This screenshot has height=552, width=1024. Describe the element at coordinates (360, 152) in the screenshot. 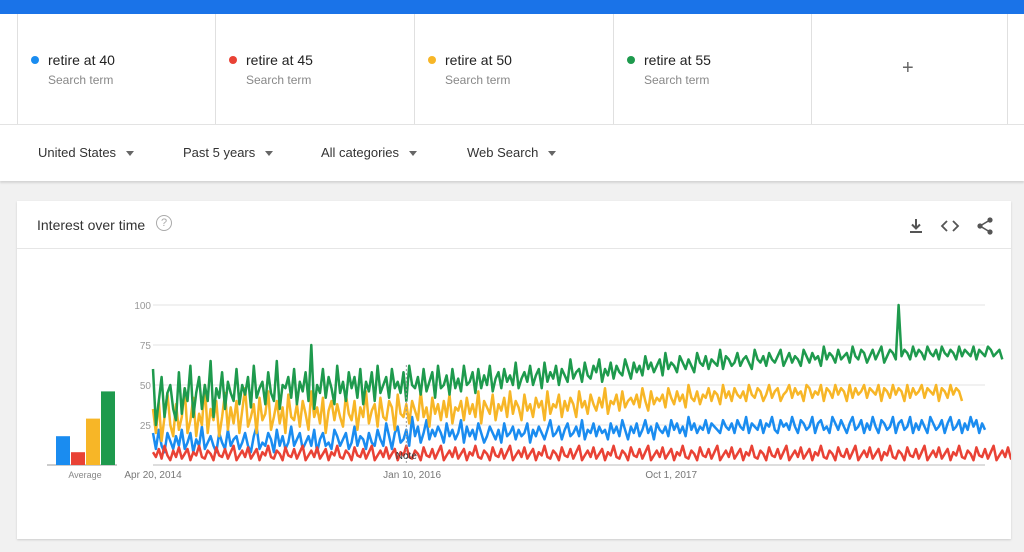

I see `category-value: All categories` at that location.